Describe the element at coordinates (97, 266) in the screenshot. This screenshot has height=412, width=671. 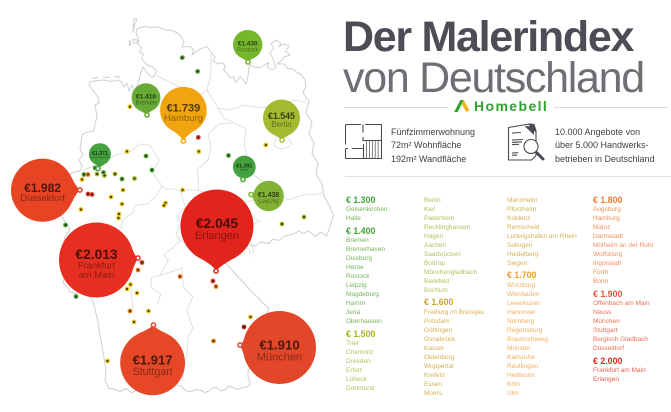
I see `svg-text: Frankfurt` at that location.